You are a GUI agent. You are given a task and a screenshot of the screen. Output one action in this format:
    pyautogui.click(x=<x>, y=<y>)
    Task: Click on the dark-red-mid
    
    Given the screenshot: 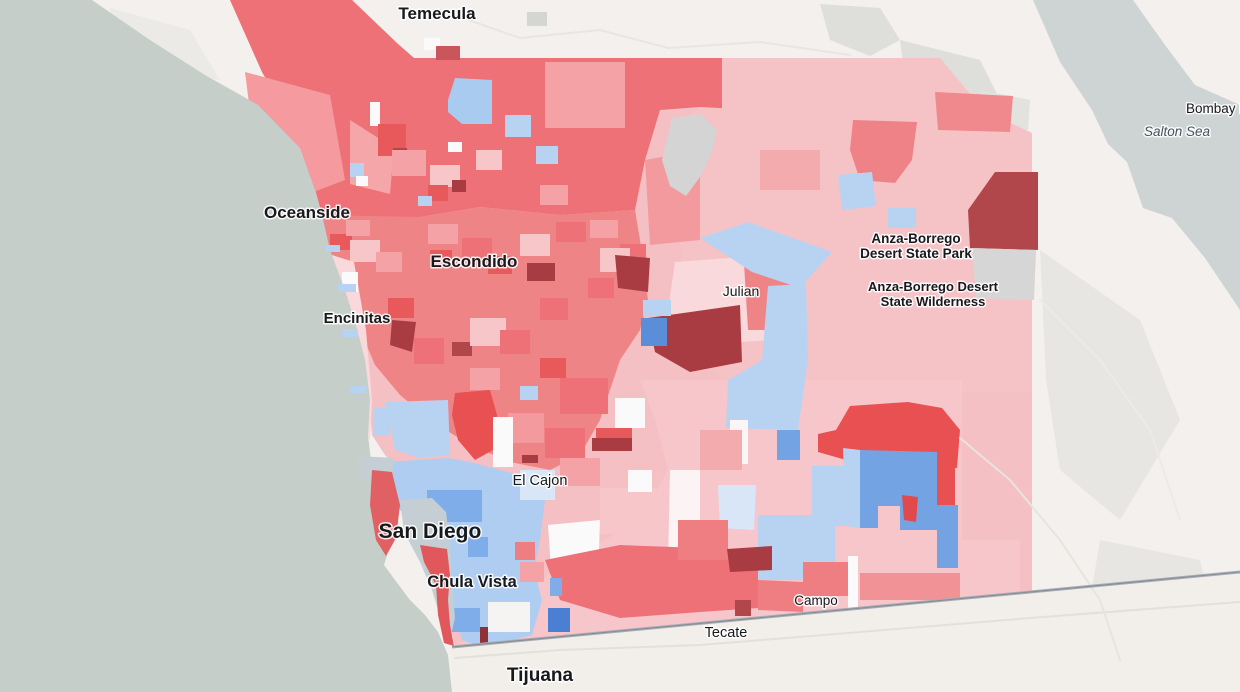 What is the action you would take?
    pyautogui.click(x=632, y=273)
    